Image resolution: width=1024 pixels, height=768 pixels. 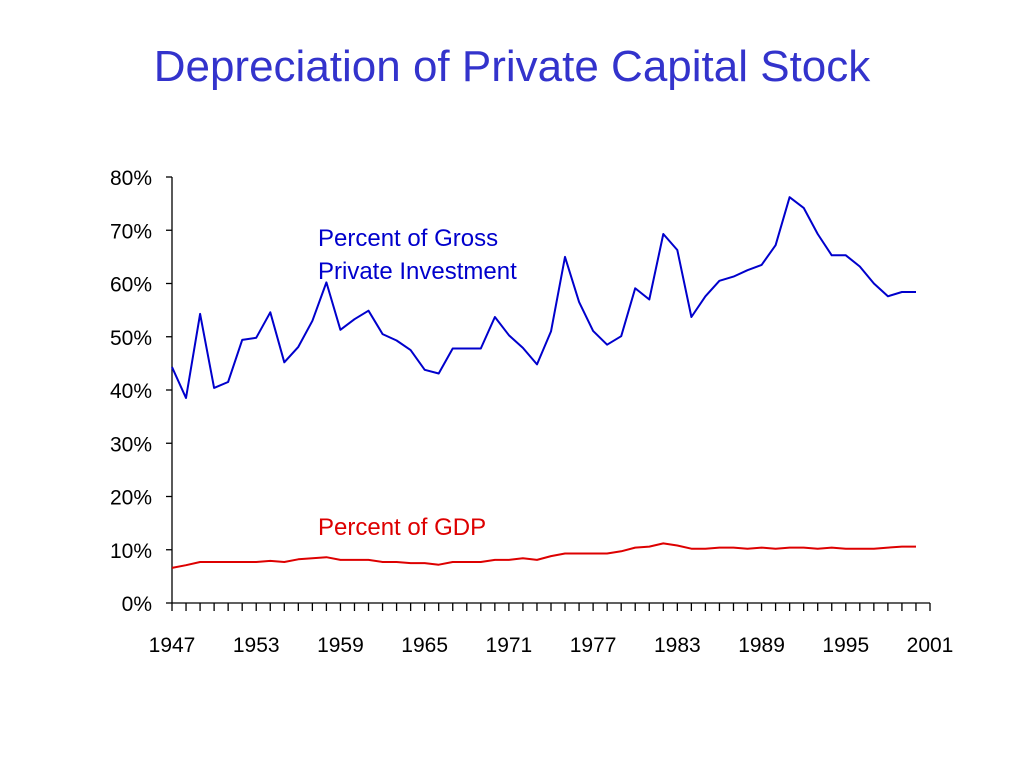 I want to click on y-tick-label: 80%, so click(x=131, y=178).